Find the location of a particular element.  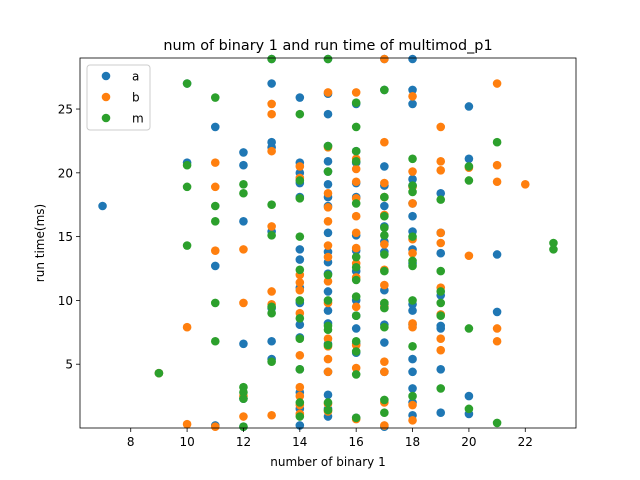

y-tick-label: 15 is located at coordinates (65, 237).